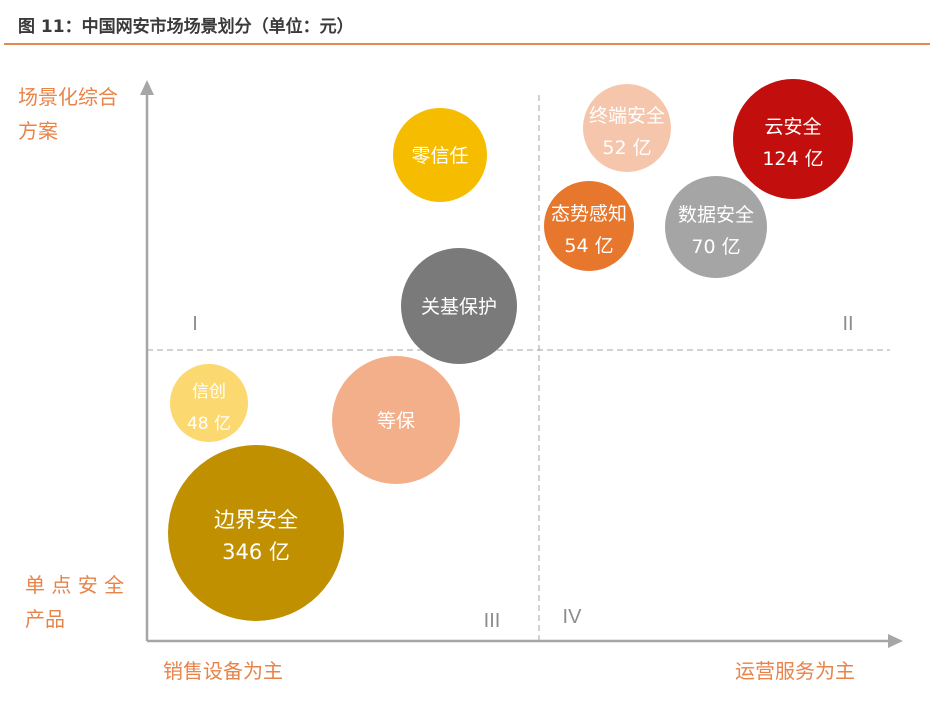 This screenshot has width=946, height=706. Describe the element at coordinates (589, 214) in the screenshot. I see `bubble-name: 态势感知` at that location.